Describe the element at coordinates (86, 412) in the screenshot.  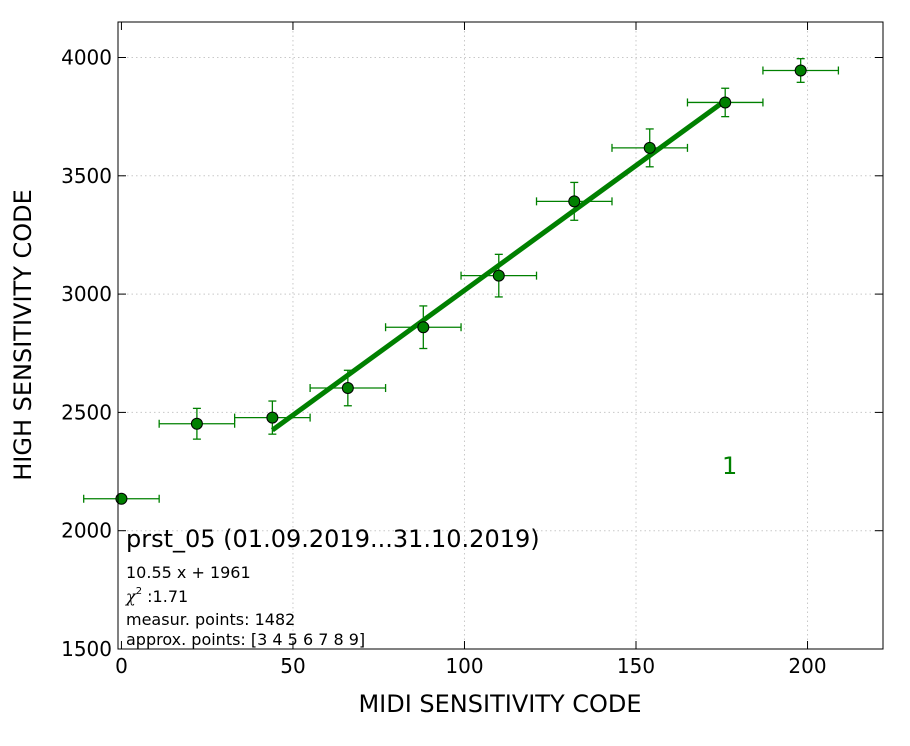
I see `y-tick-label: 2500` at that location.